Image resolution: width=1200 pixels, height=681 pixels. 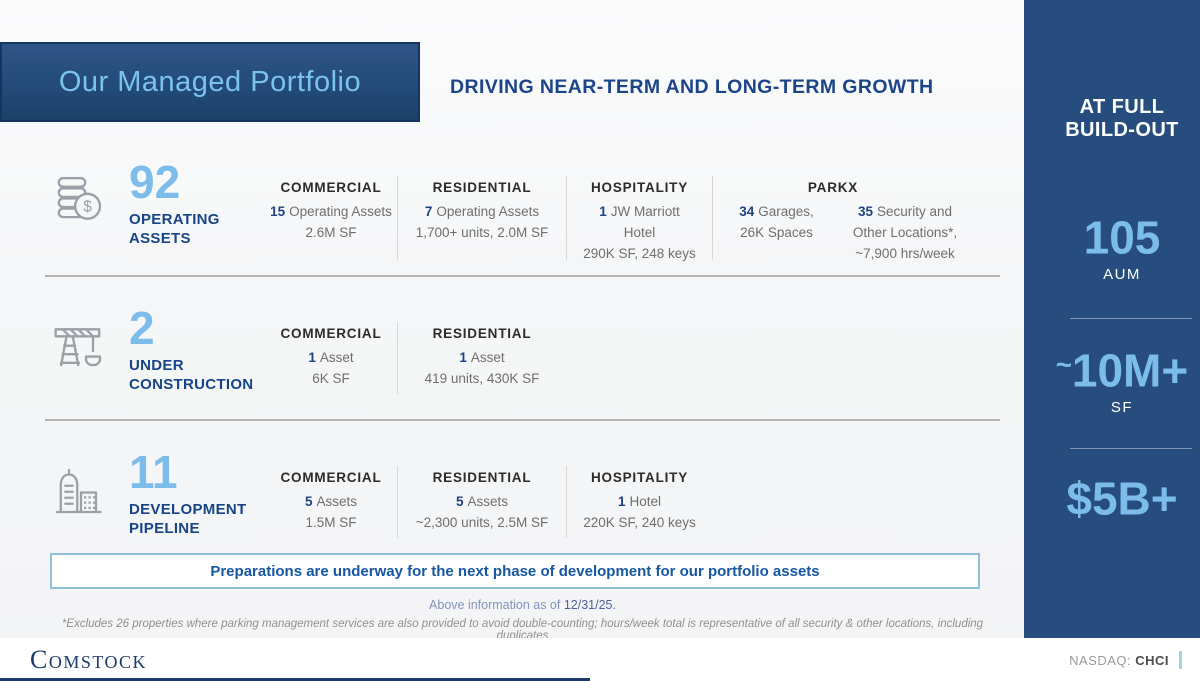 I want to click on asset-count-line: 7 Operating Assets, so click(x=482, y=211).